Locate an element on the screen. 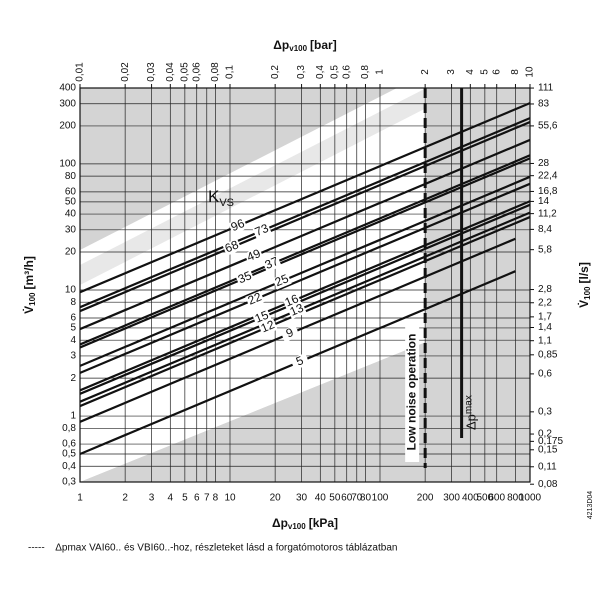 This screenshot has width=600, height=600. kvs-label: 13 is located at coordinates (297, 310).